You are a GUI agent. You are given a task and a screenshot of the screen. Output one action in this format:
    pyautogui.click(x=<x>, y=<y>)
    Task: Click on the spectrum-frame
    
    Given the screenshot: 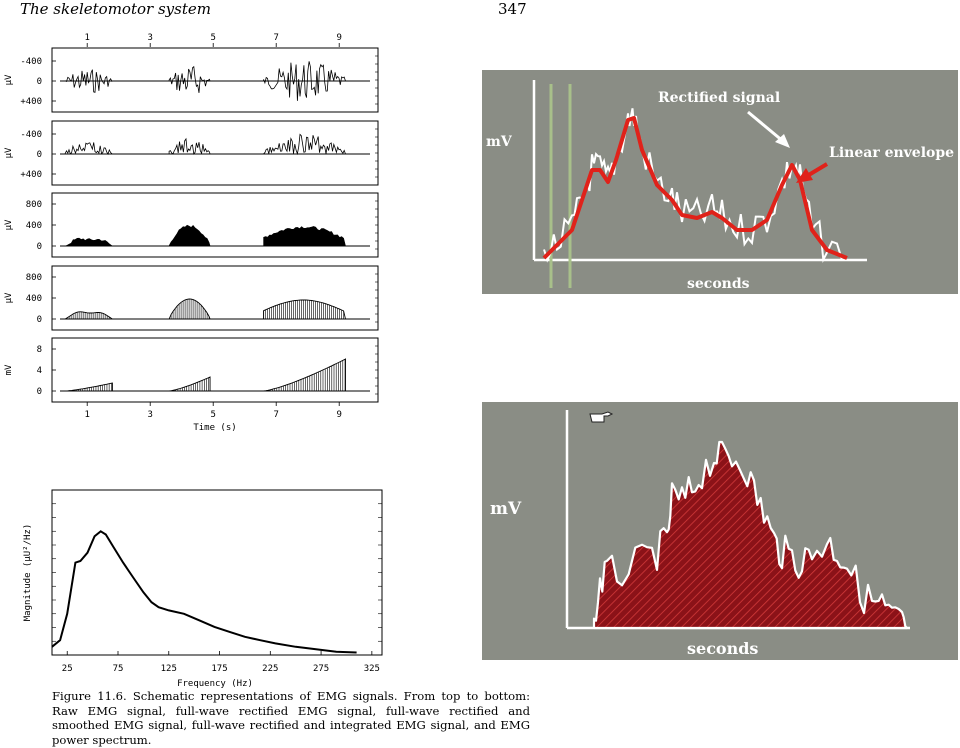 What is the action you would take?
    pyautogui.click(x=217, y=572)
    